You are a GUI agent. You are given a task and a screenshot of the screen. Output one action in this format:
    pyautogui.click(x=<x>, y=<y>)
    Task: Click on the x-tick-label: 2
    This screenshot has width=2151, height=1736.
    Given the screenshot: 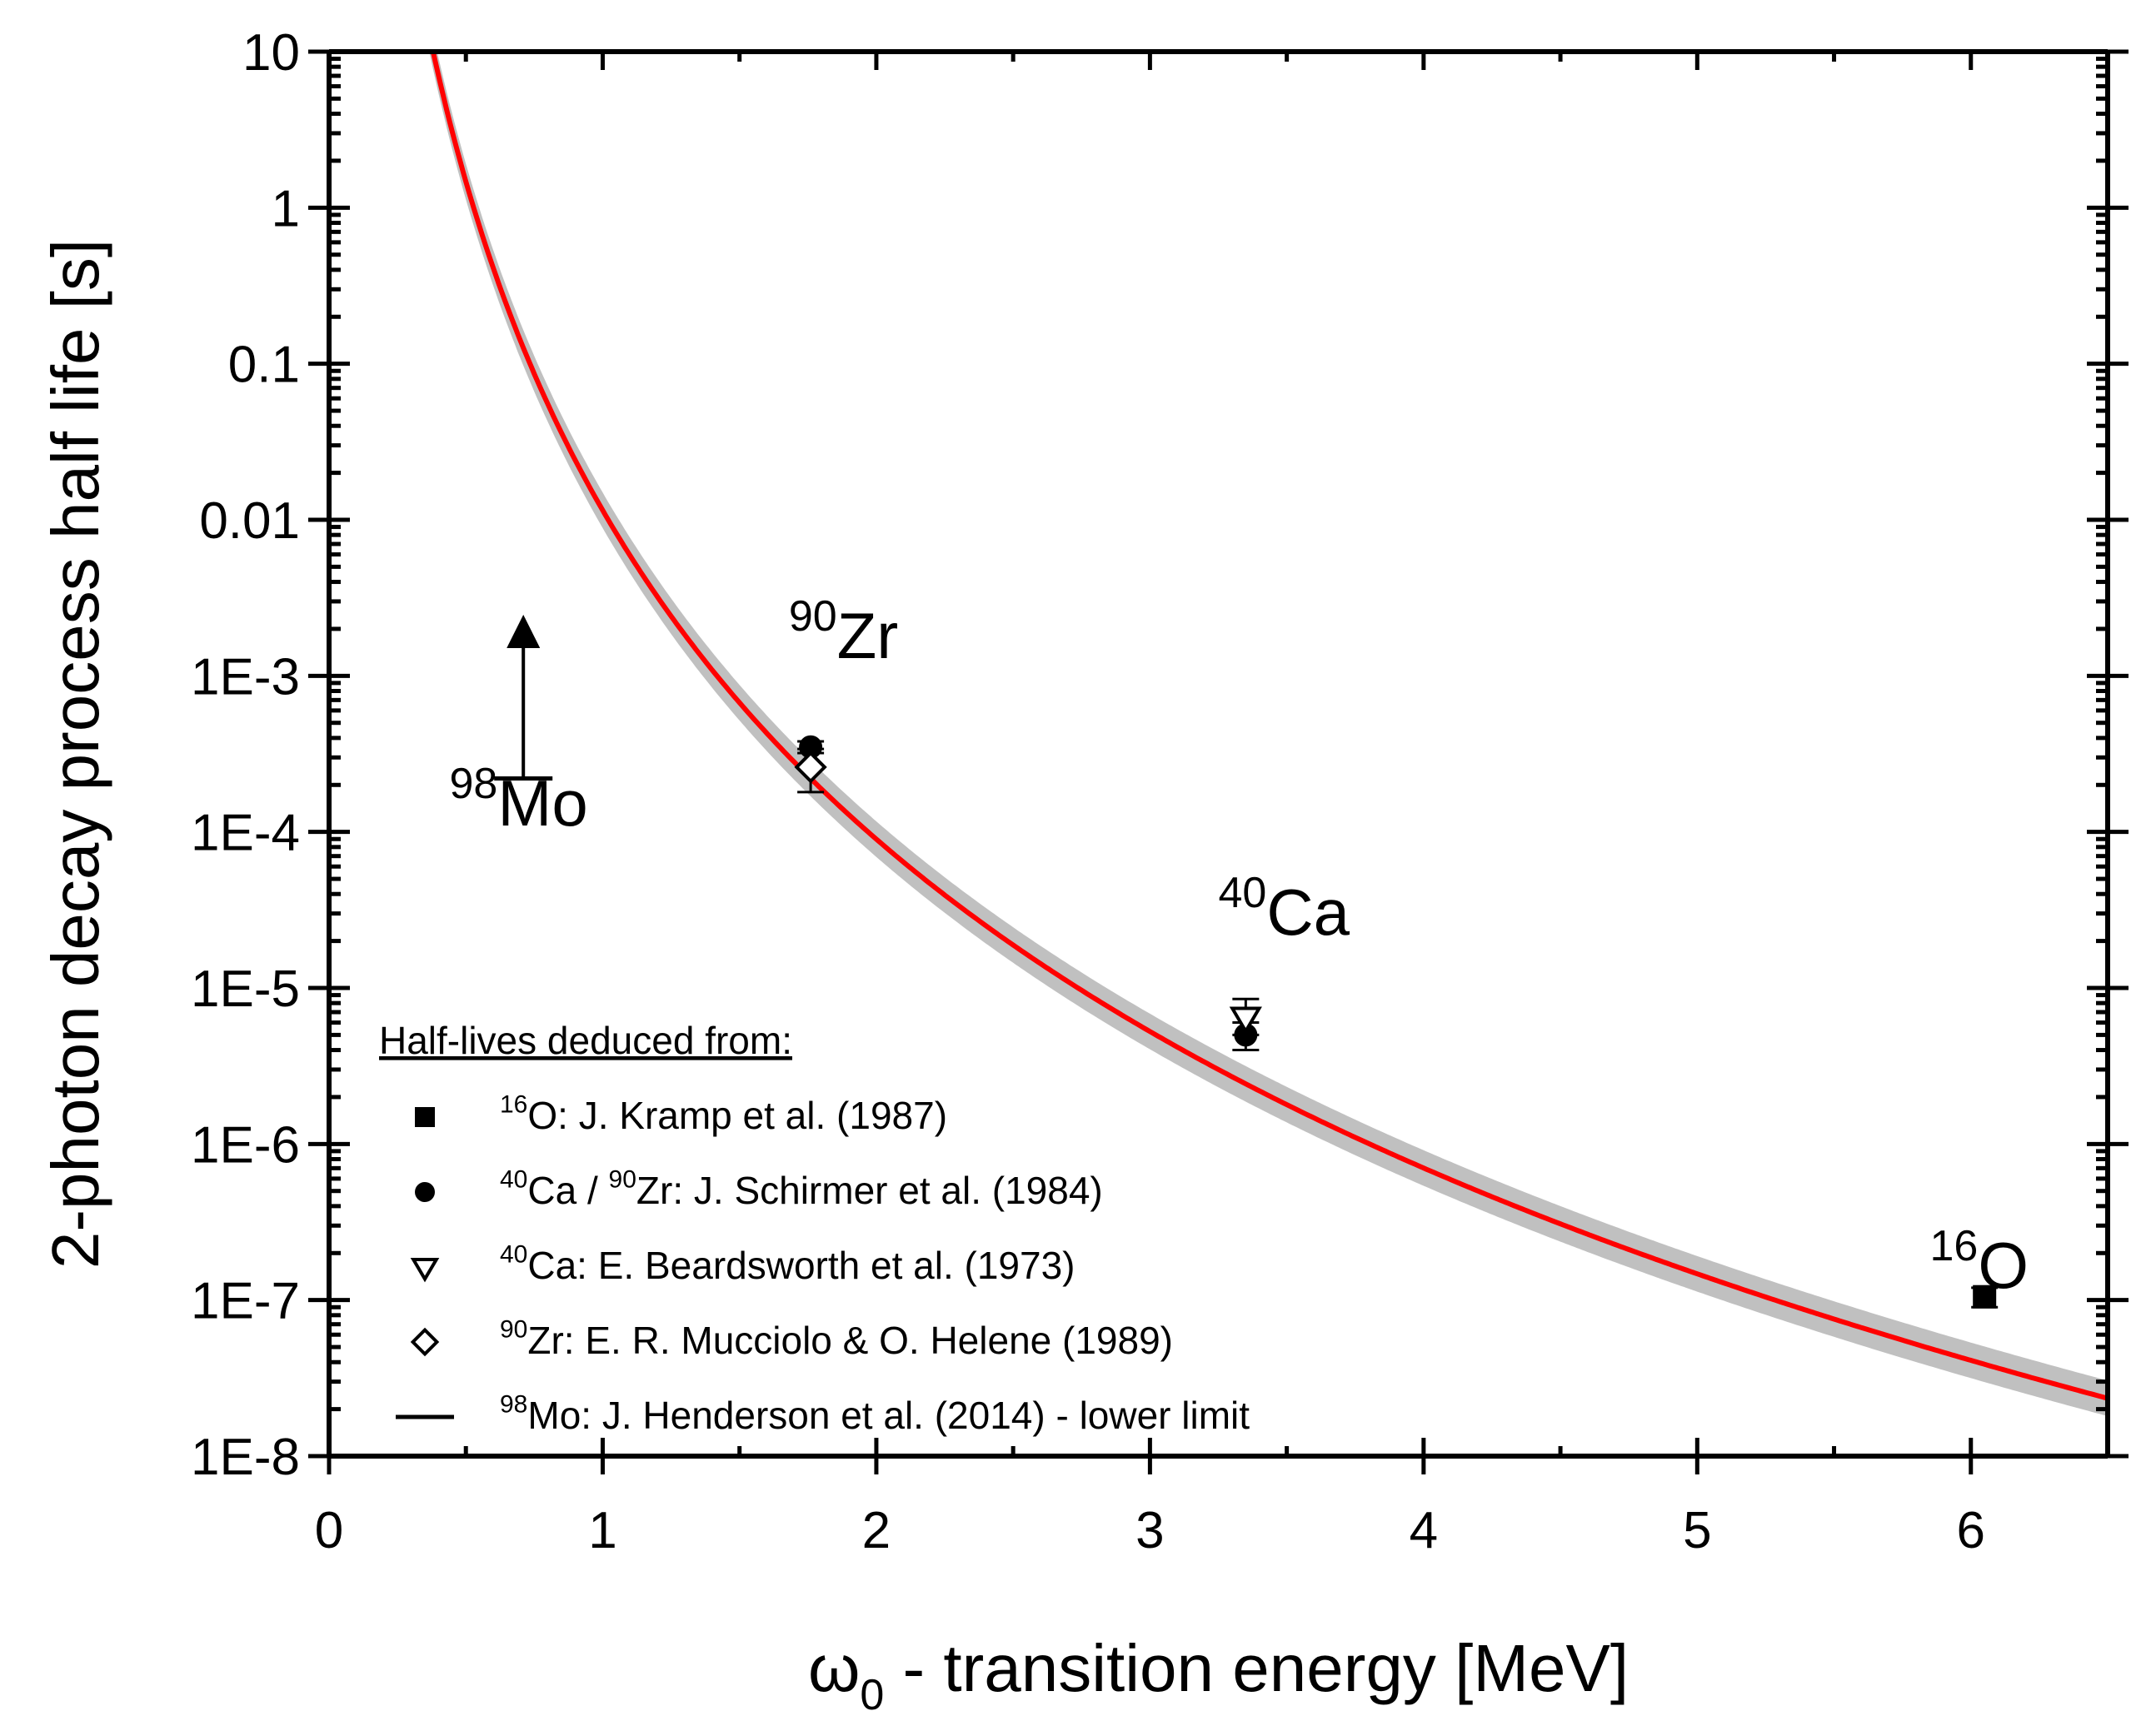 What is the action you would take?
    pyautogui.click(x=877, y=1531)
    